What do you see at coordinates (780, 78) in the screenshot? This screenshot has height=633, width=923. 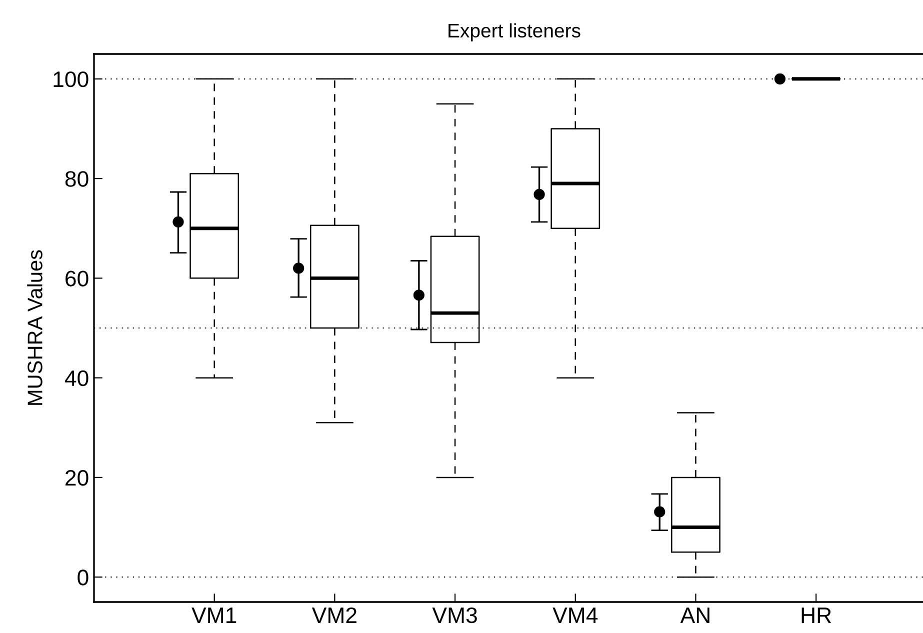 I see `point` at bounding box center [780, 78].